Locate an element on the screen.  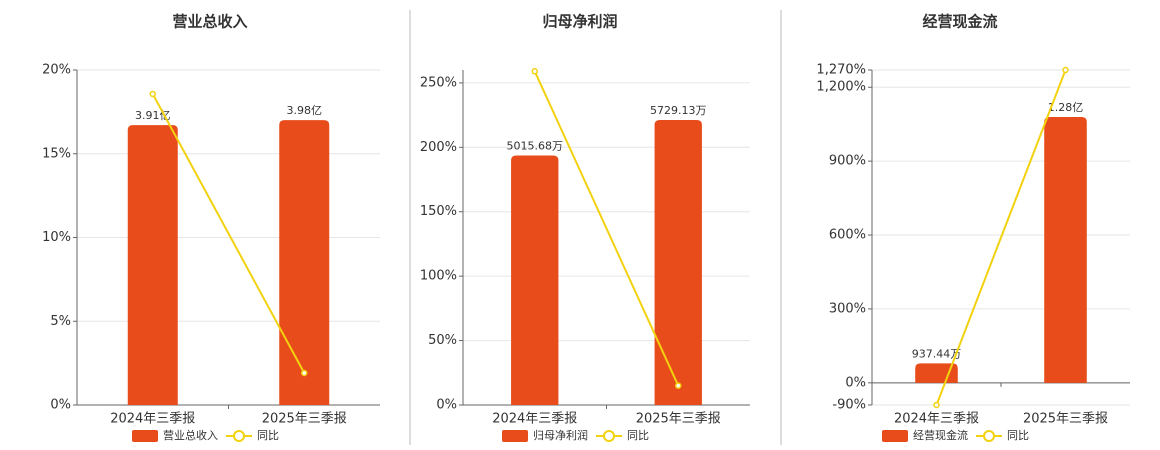
y-tick-label: 200% is located at coordinates (438, 147).